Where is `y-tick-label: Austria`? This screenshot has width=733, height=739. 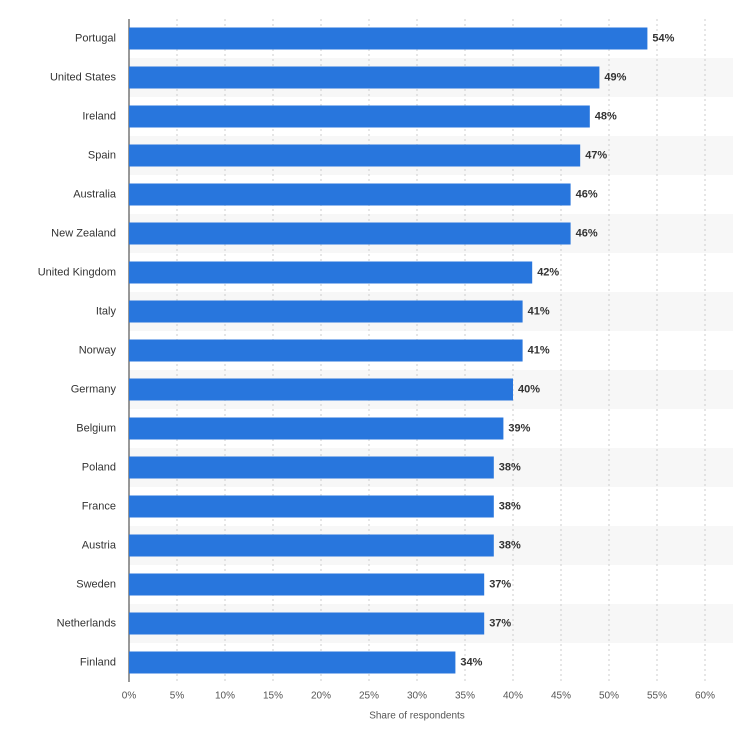
y-tick-label: Austria is located at coordinates (99, 545).